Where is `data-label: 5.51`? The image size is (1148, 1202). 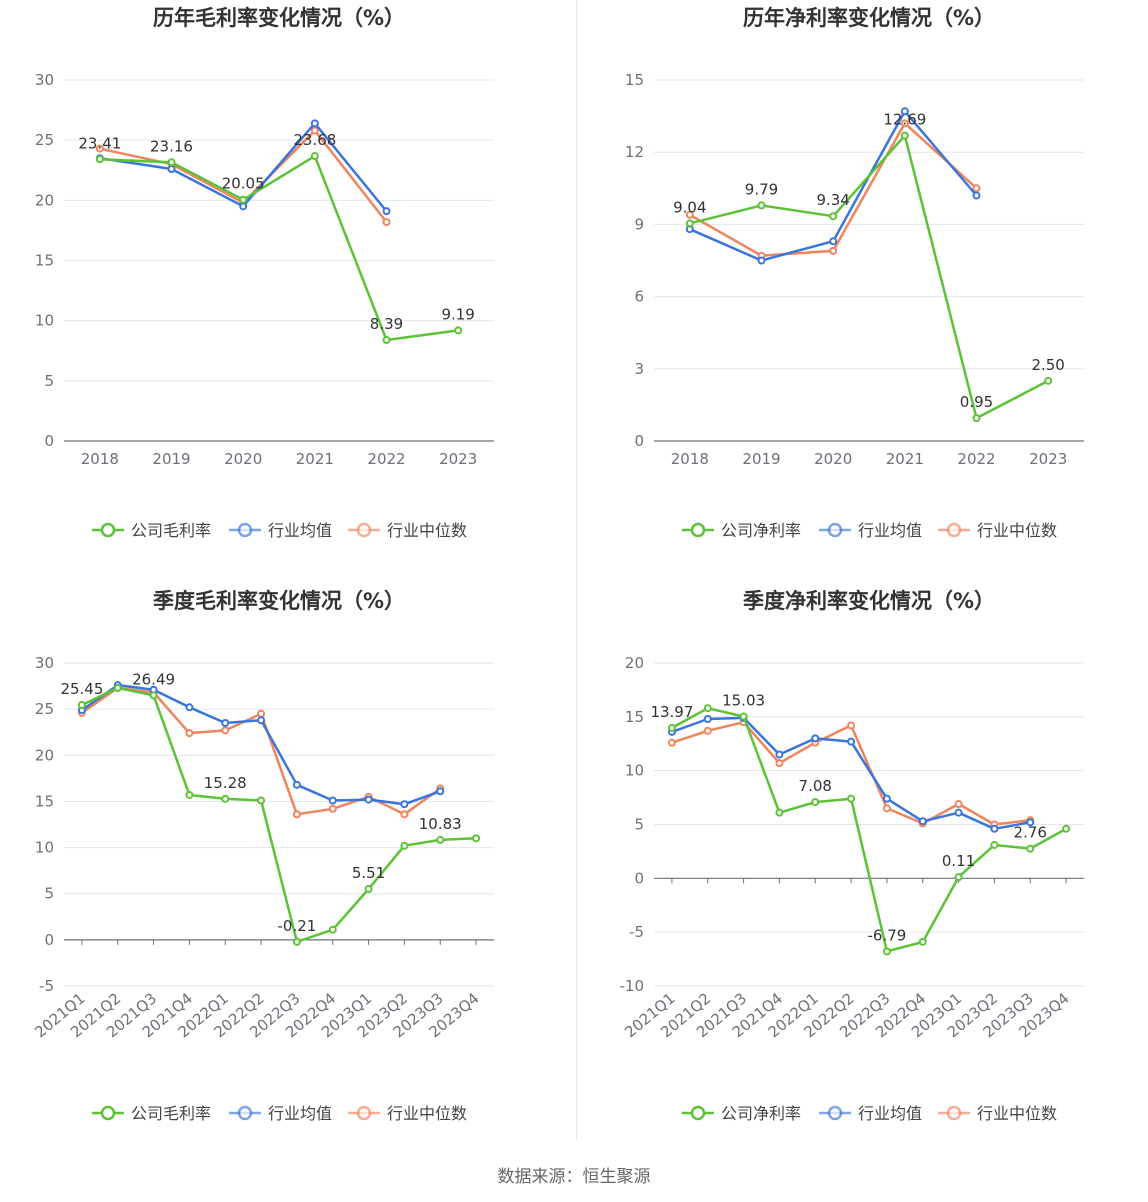
data-label: 5.51 is located at coordinates (368, 873).